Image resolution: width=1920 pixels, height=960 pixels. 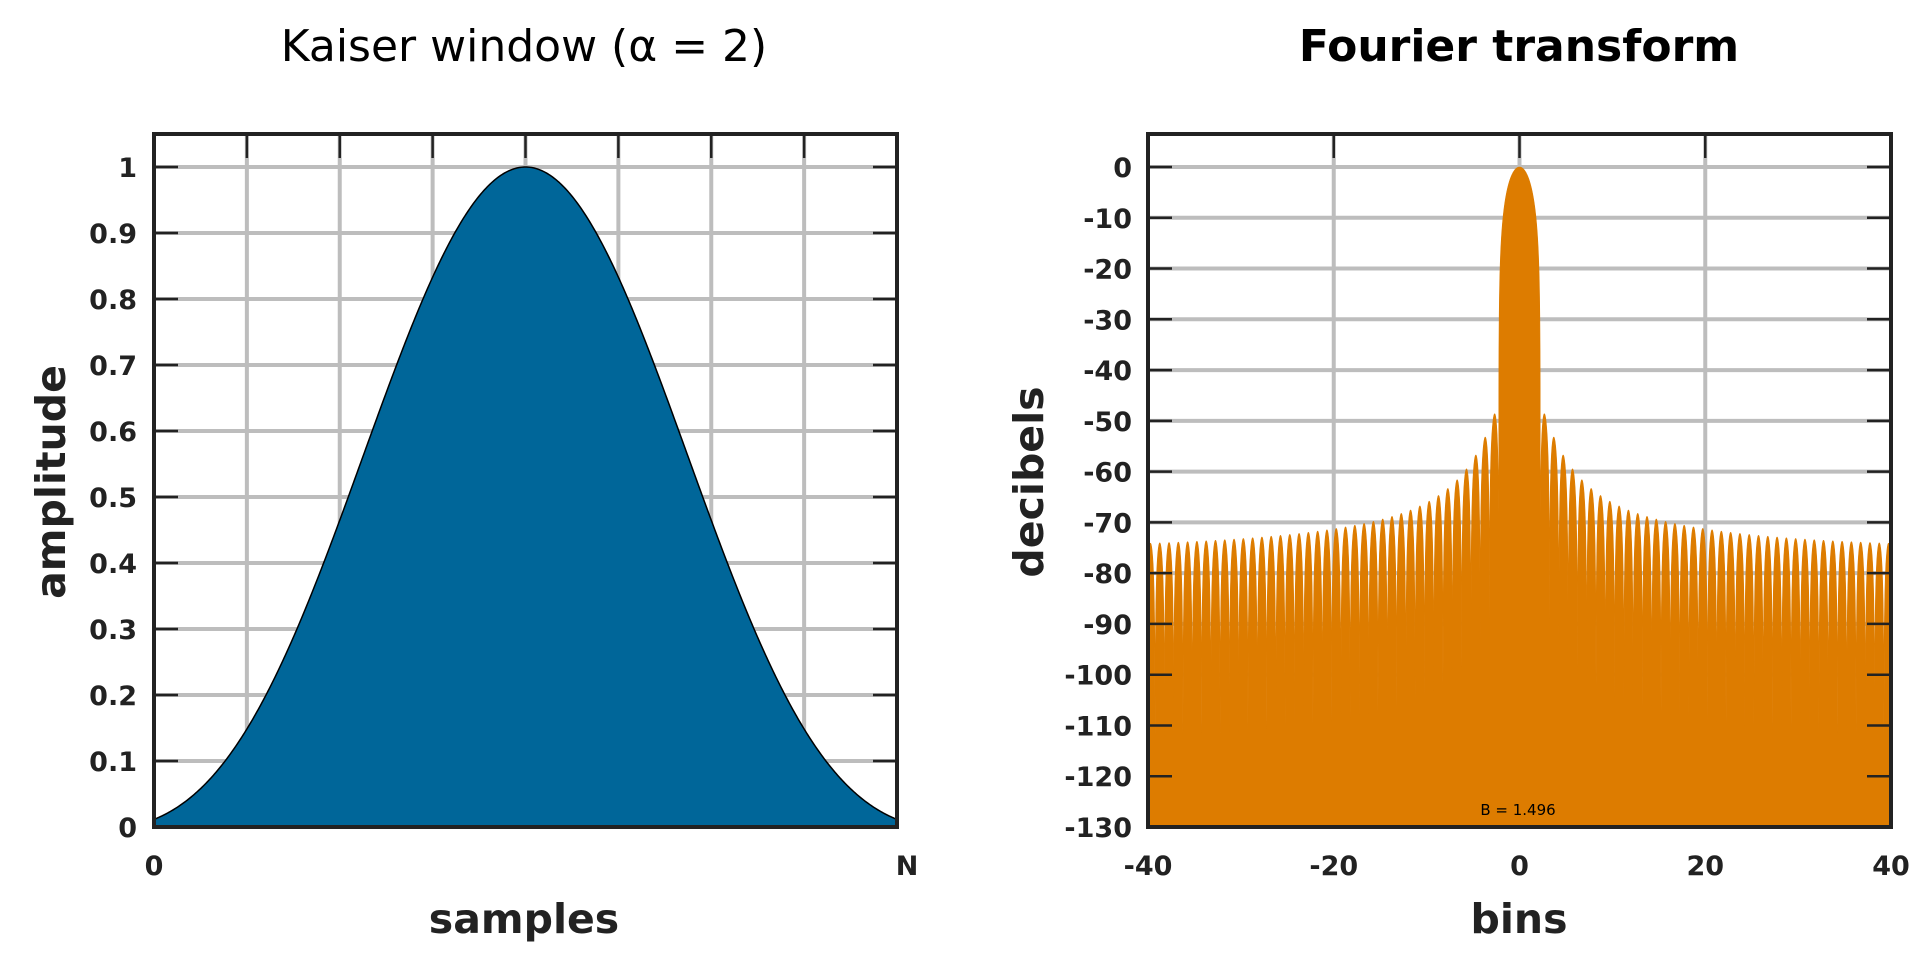 I want to click on right-y-tick-label: 0, so click(x=1122, y=168).